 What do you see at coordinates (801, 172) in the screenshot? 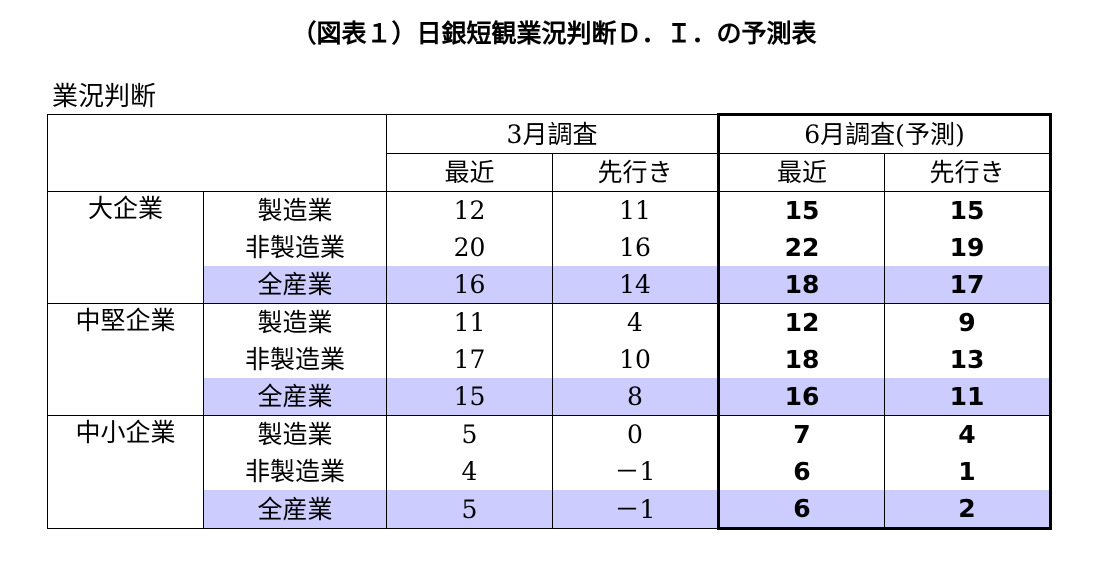
I see `header-june-recent: 最近` at bounding box center [801, 172].